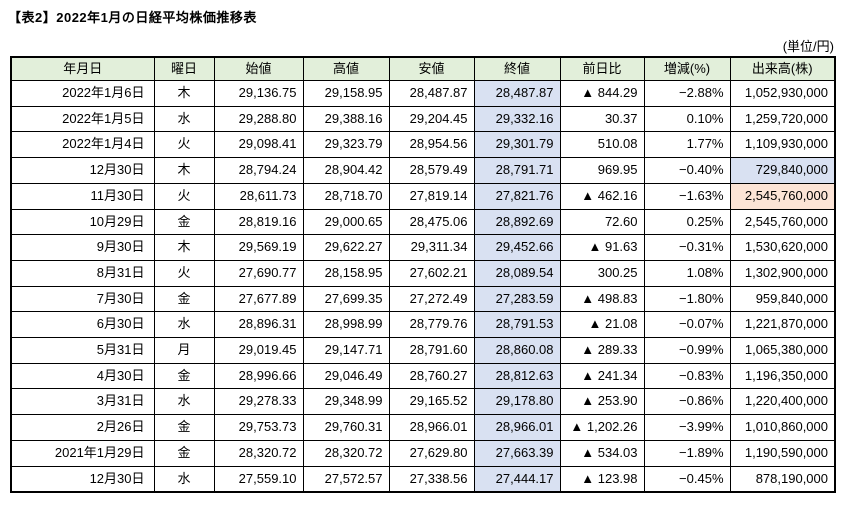  Describe the element at coordinates (431, 68) in the screenshot. I see `column-header-low: 安値` at that location.